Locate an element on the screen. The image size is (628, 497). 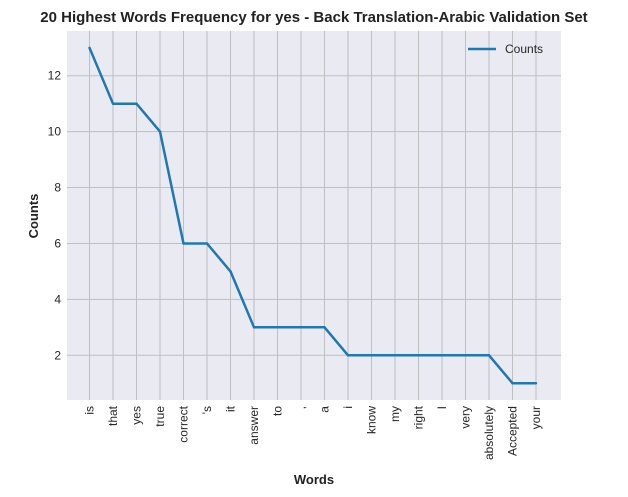
x-tick-label: true is located at coordinates (160, 416).